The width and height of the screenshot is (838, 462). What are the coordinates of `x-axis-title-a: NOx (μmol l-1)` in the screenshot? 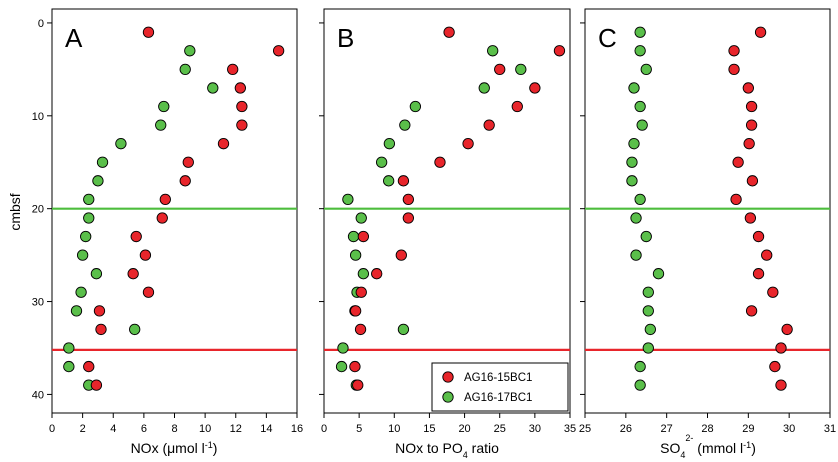 It's located at (174, 448).